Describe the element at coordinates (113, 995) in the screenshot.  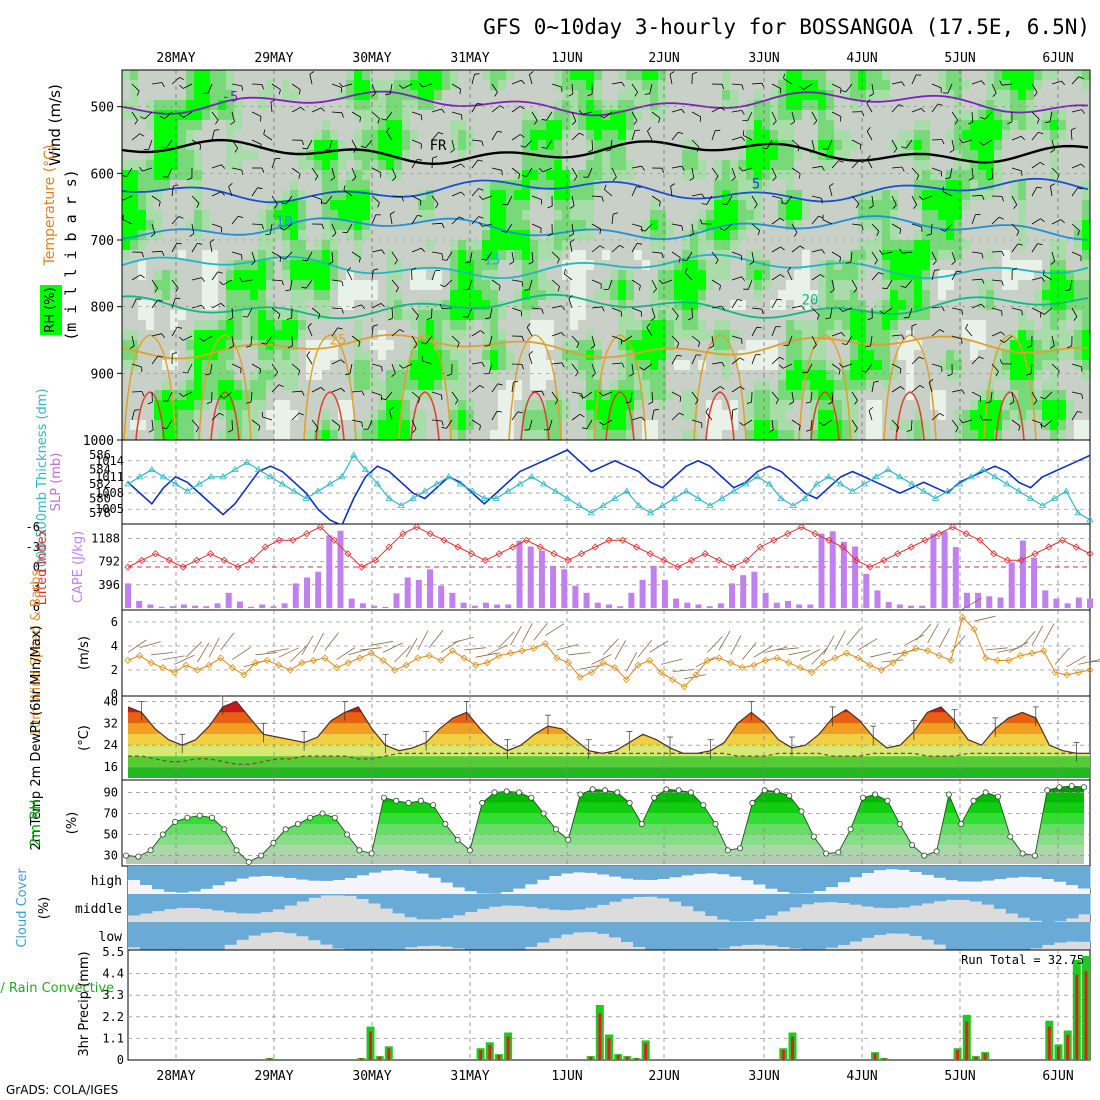
I see `precip-tick-label: 3.3` at that location.